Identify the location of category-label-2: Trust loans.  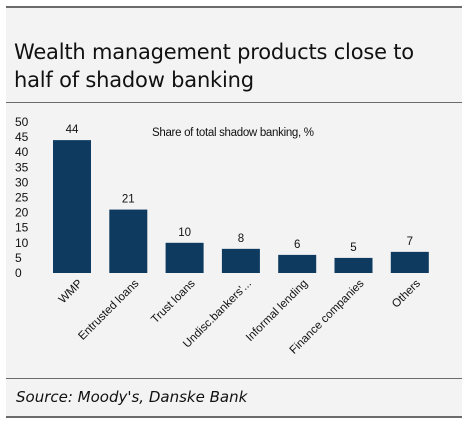
(173, 301).